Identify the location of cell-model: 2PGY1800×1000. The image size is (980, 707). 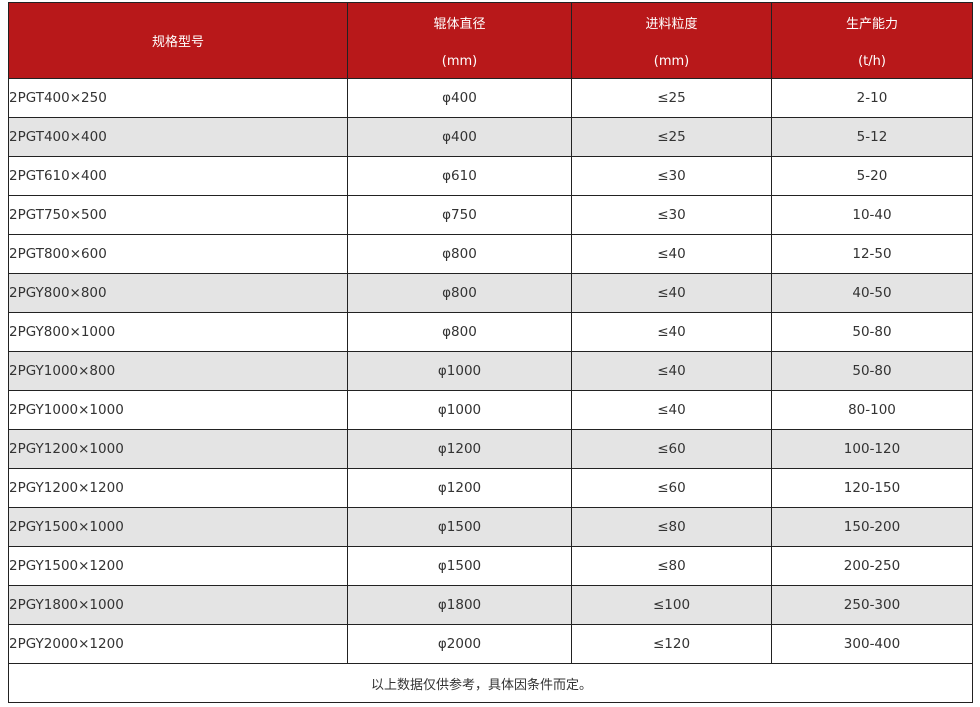
(178, 605).